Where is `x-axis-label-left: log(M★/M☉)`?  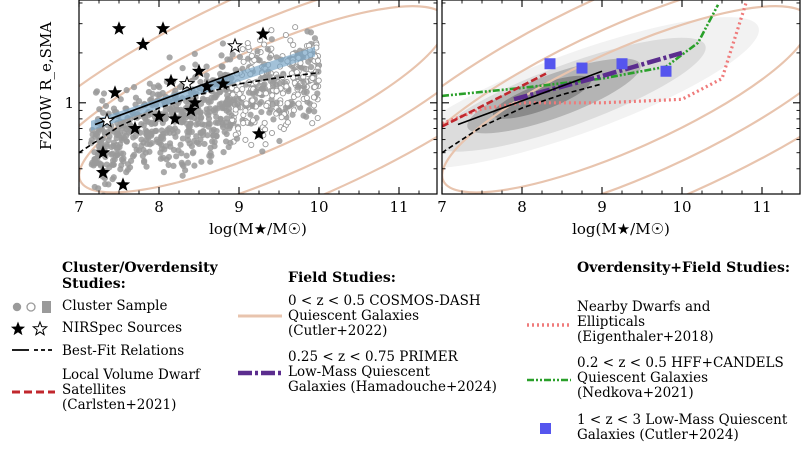
x-axis-label-left: log(M★/M☉) is located at coordinates (258, 229).